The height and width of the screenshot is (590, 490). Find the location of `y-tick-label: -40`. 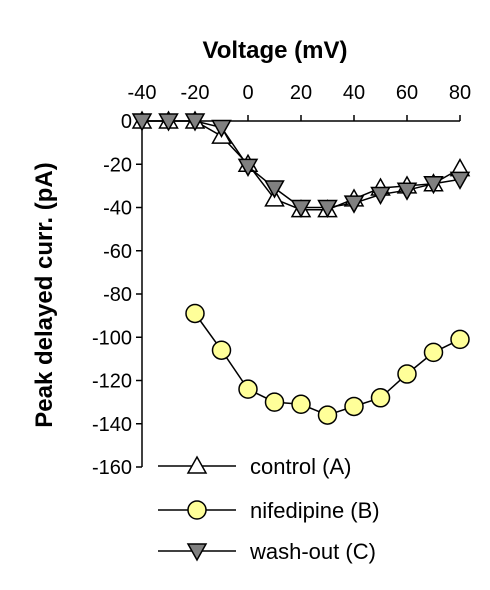

y-tick-label: -40 is located at coordinates (117, 209).